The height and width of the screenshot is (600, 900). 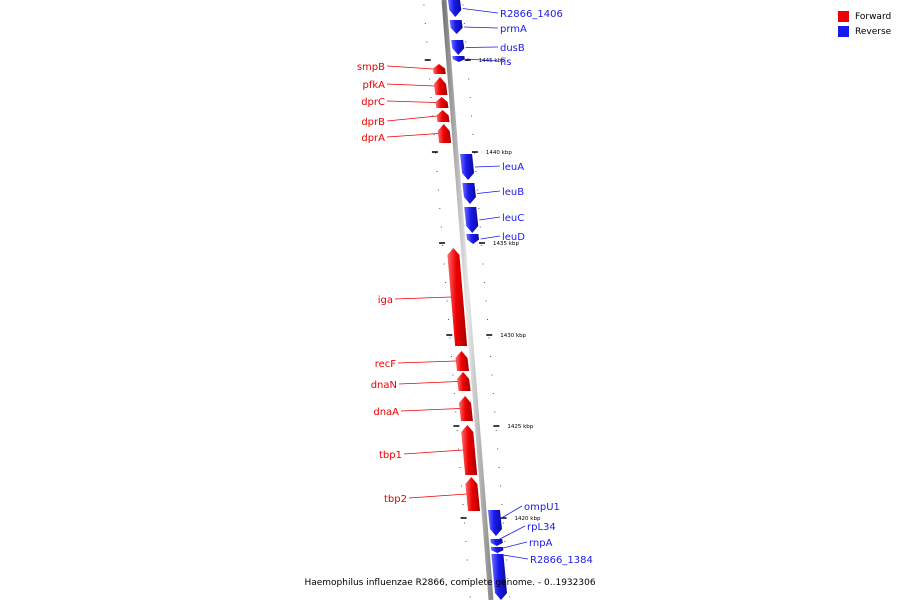 What do you see at coordinates (373, 102) in the screenshot?
I see `gene-label: dprC` at bounding box center [373, 102].